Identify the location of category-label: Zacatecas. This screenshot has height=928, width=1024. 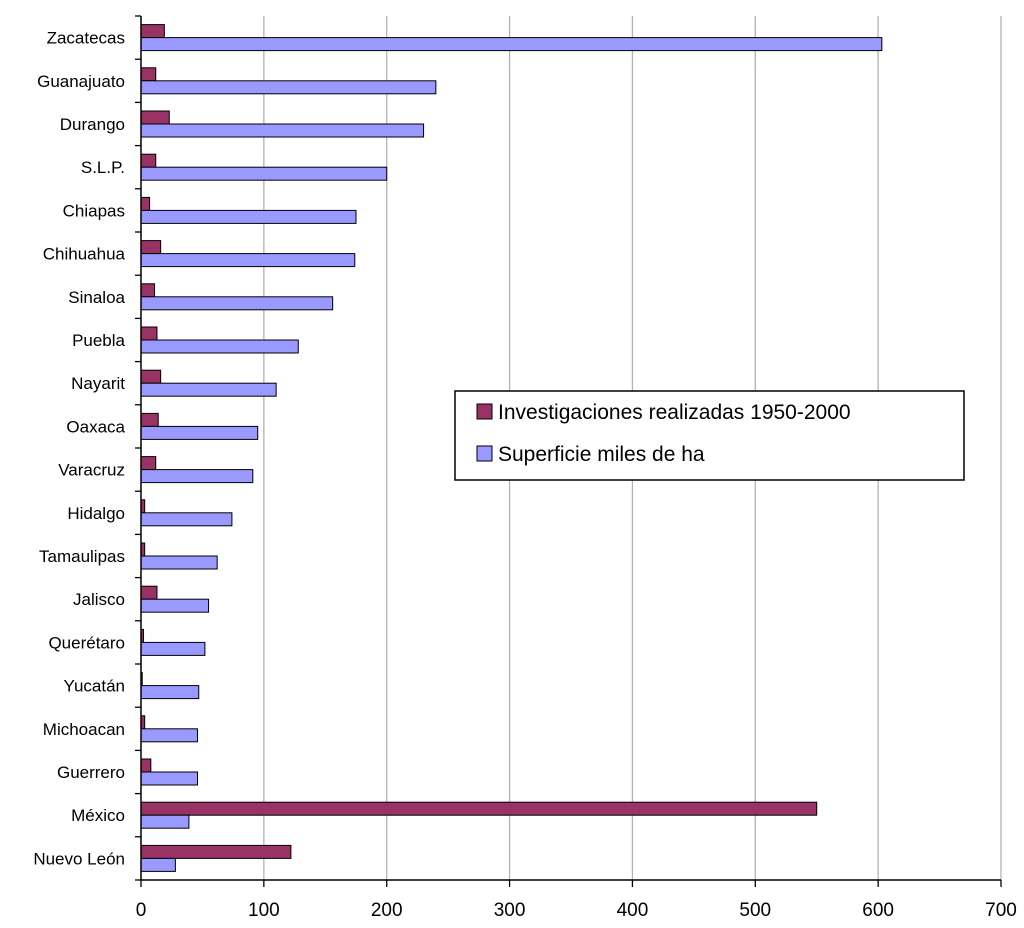
(86, 38).